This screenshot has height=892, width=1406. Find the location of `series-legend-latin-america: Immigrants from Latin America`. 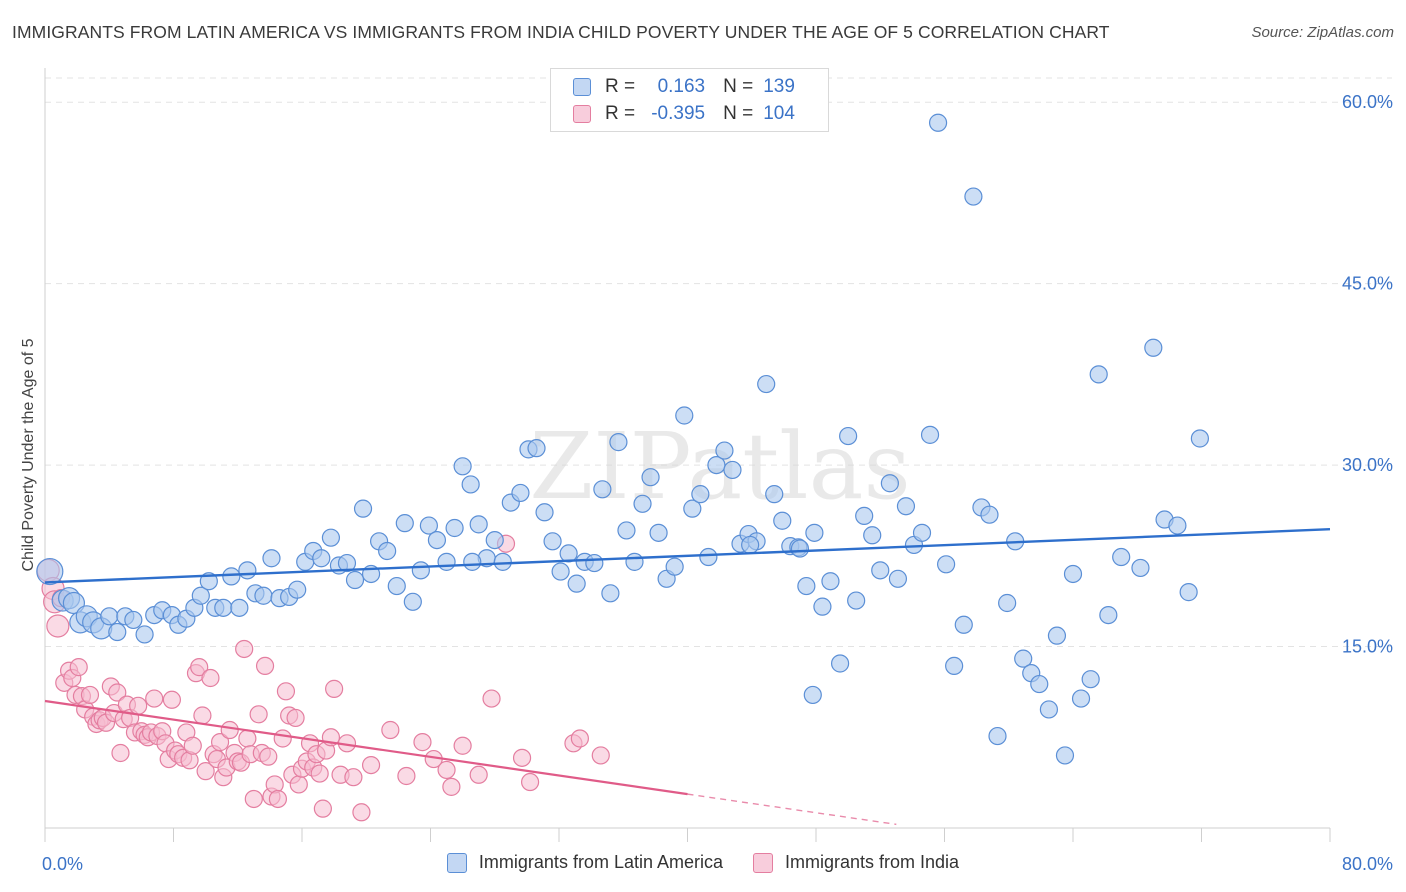

series-legend-latin-america: Immigrants from Latin America is located at coordinates (584, 862).